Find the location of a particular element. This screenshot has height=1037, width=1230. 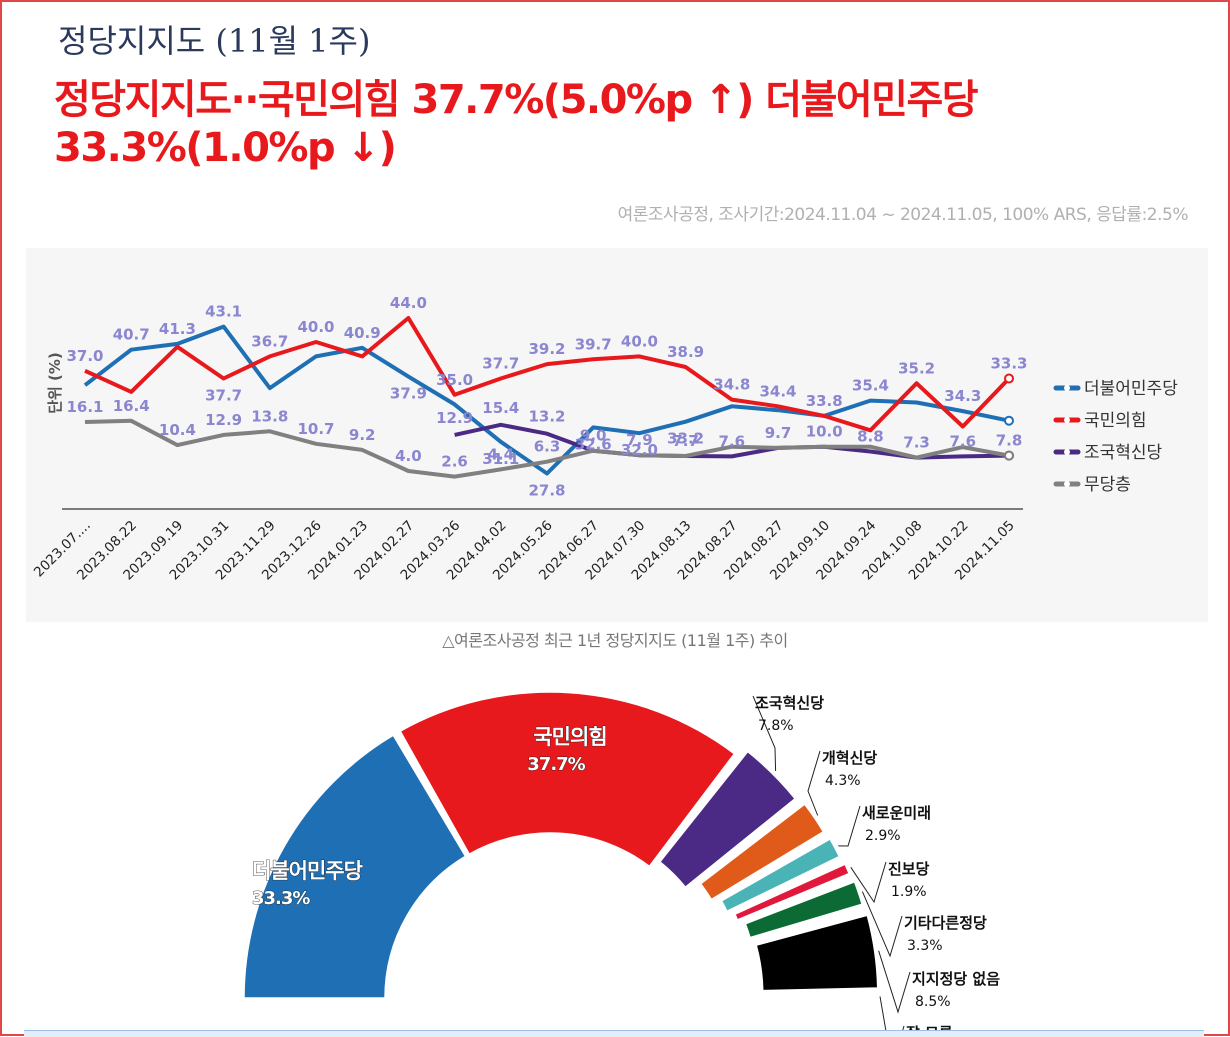

data-label-bottom: 9.0 is located at coordinates (593, 436).